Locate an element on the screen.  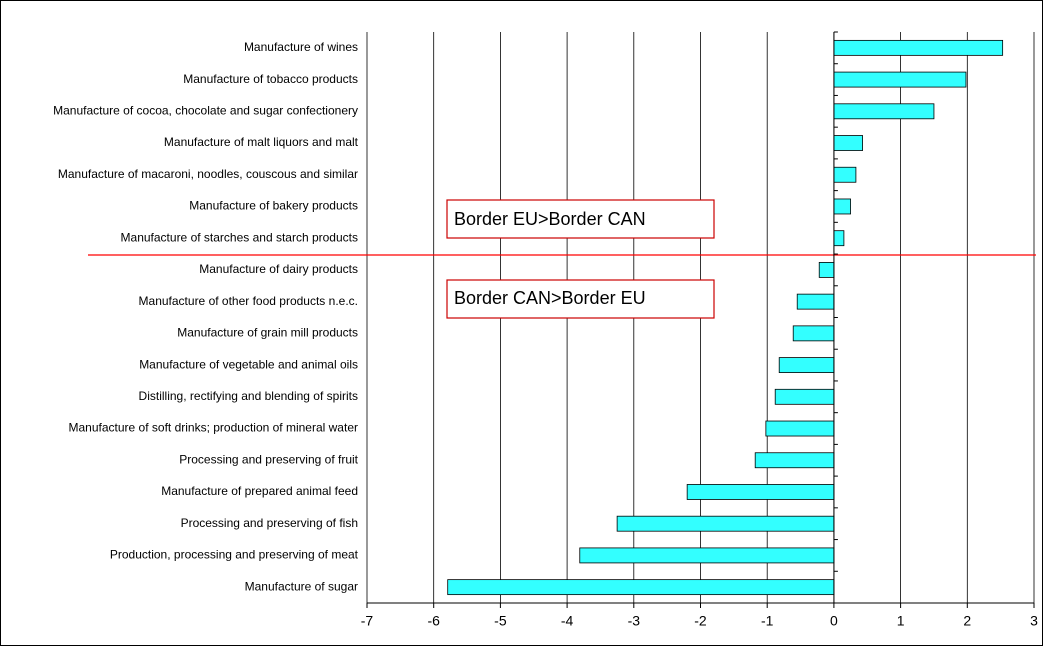
y-tick-label: Manufacture of vegetable and animal oils is located at coordinates (248, 364).